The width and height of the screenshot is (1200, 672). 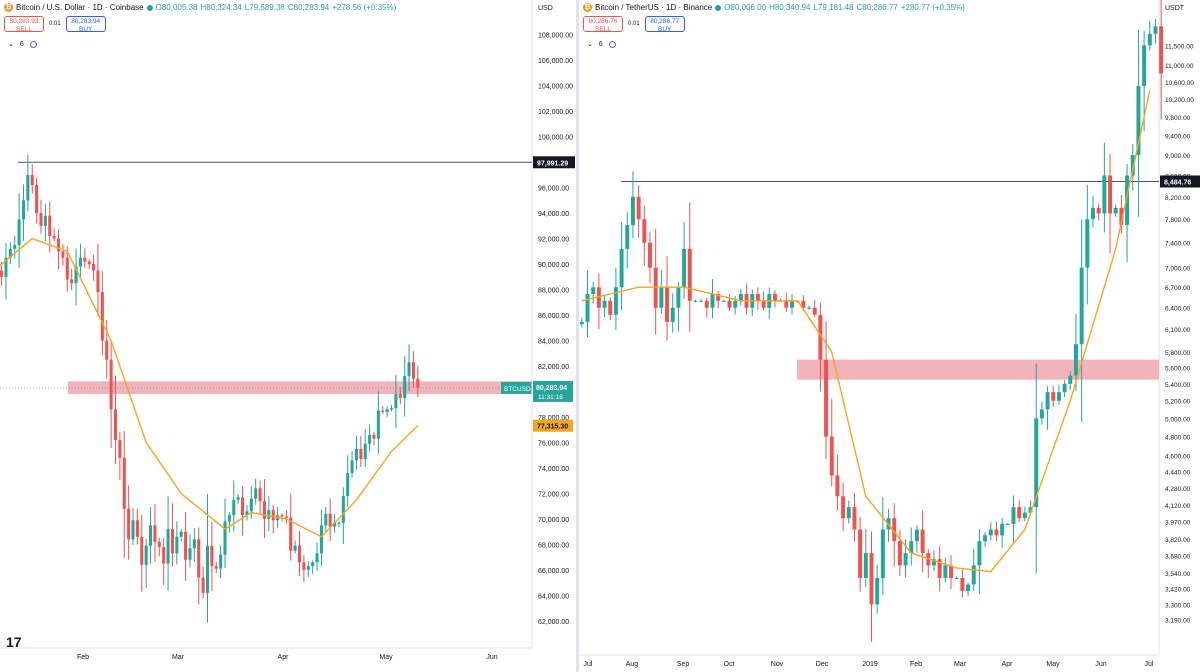 What do you see at coordinates (1178, 198) in the screenshot?
I see `price-tick-label: 8,200.00` at bounding box center [1178, 198].